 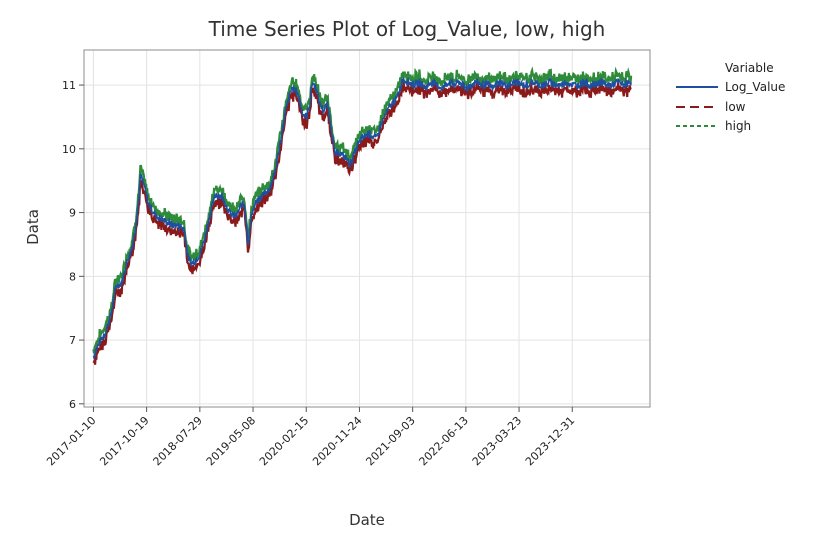 What do you see at coordinates (735, 107) in the screenshot?
I see `legend-label-low: low` at bounding box center [735, 107].